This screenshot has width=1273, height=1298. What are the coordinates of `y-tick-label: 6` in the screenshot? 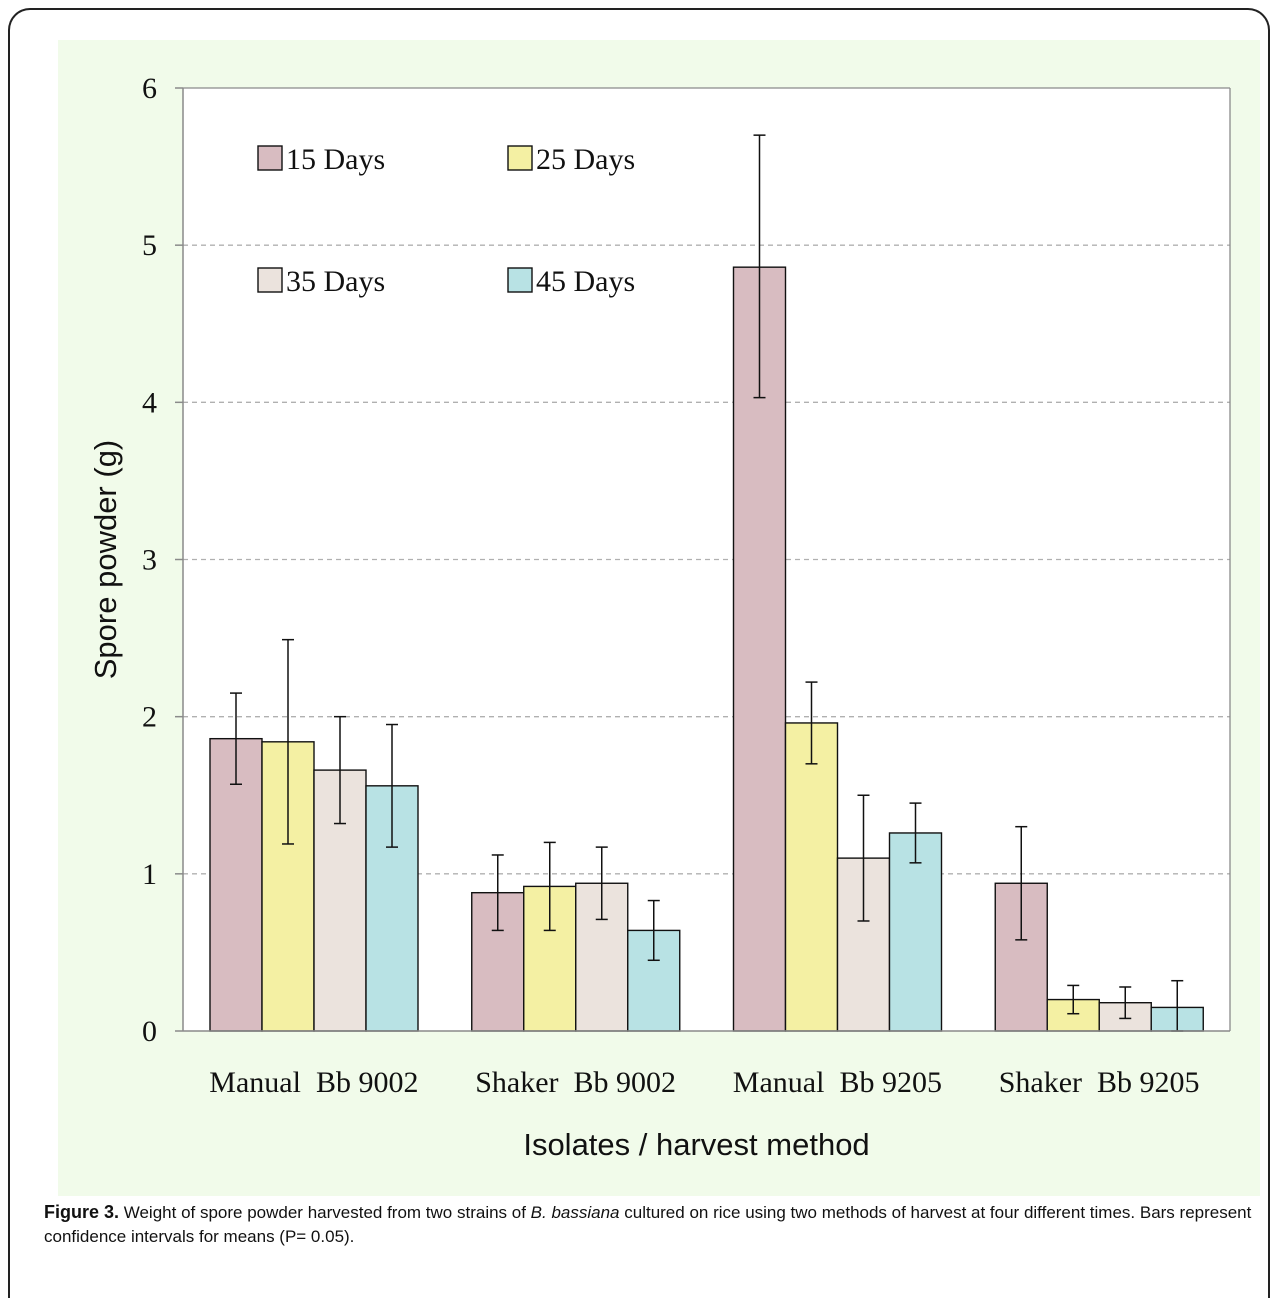 It's located at (149, 88).